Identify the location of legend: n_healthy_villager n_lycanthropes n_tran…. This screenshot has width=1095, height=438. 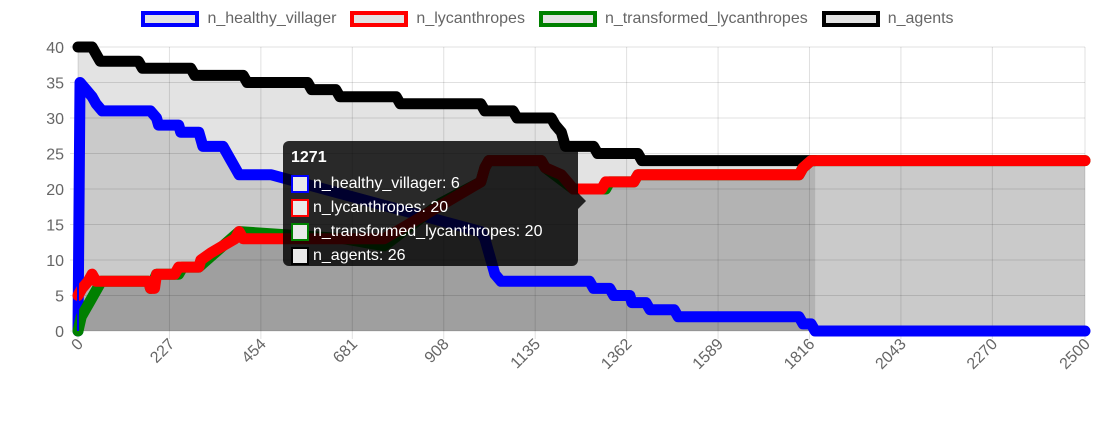
(547, 19).